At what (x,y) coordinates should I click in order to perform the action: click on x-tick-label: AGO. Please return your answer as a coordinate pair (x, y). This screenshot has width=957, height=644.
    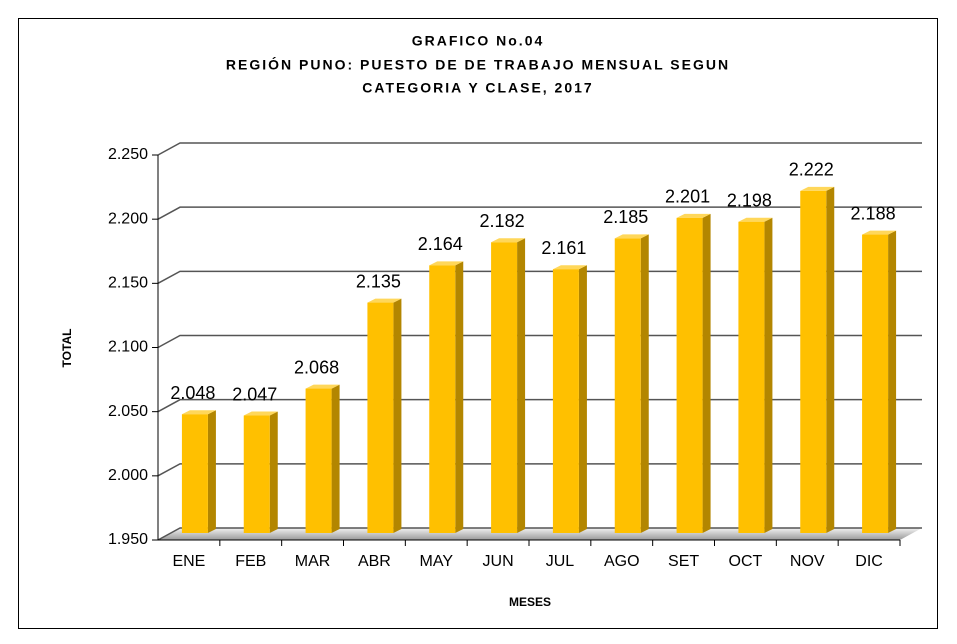
    Looking at the image, I should click on (622, 561).